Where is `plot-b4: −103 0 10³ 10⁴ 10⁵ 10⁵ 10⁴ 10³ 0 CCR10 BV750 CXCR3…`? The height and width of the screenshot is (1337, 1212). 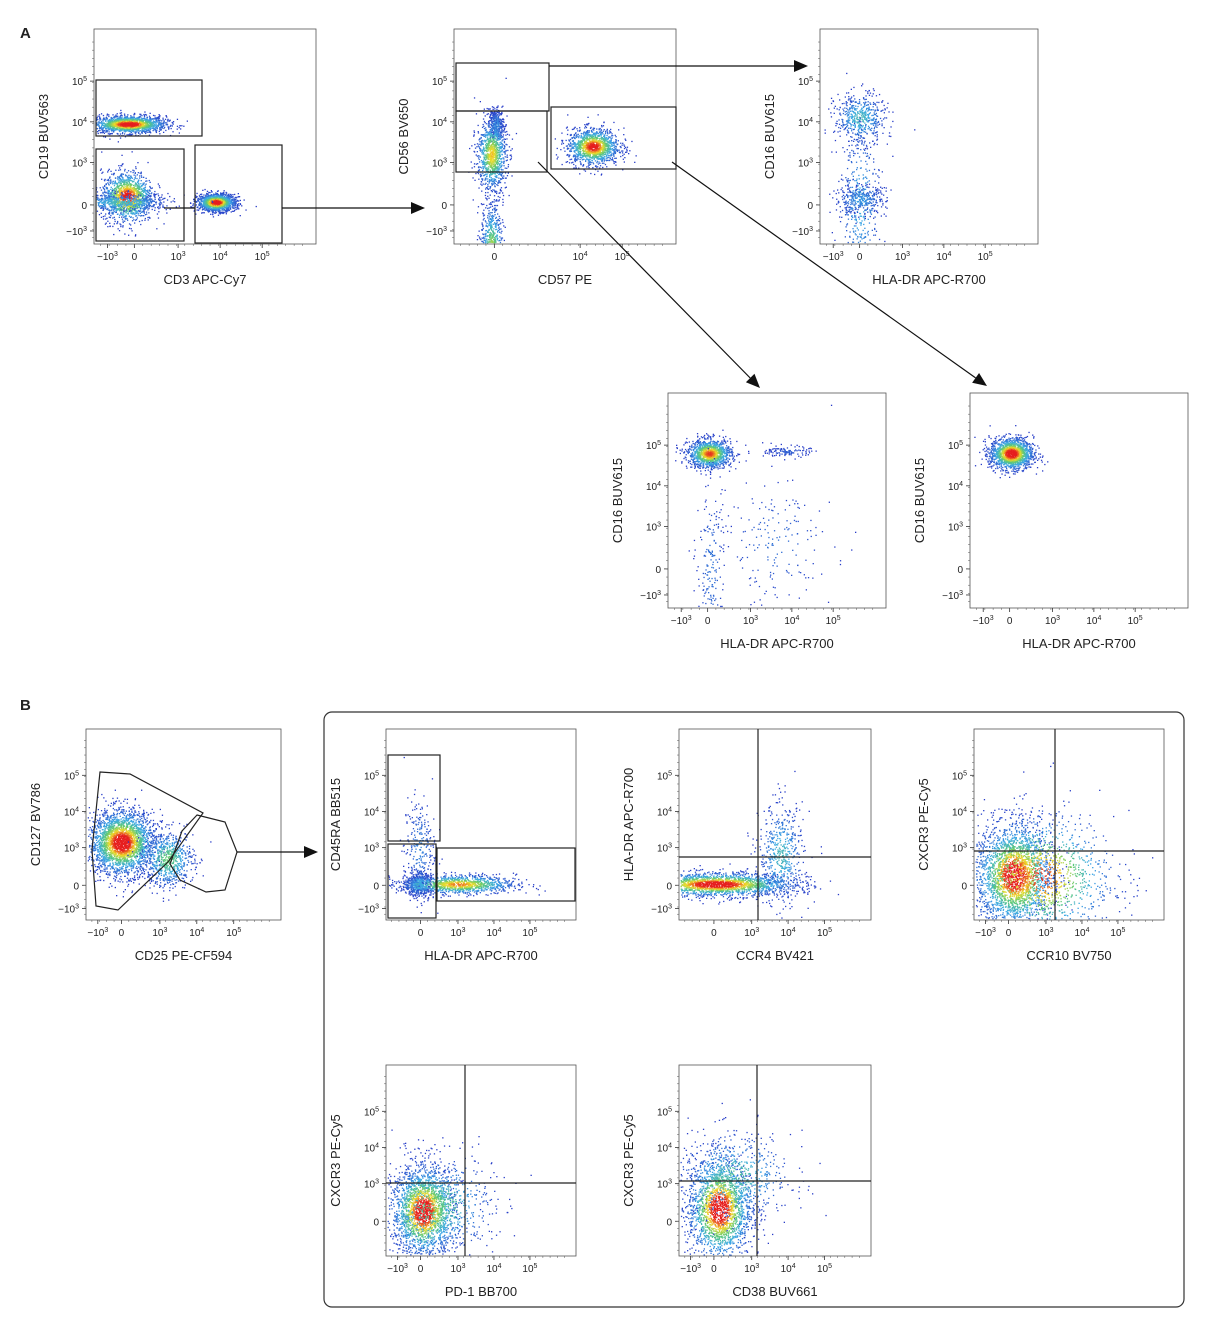 plot-b4: −103 0 10³ 10⁴ 10⁵ 10⁵ 10⁴ 10³ 0 CCR10 BV750 CXCR3… is located at coordinates (1040, 845).